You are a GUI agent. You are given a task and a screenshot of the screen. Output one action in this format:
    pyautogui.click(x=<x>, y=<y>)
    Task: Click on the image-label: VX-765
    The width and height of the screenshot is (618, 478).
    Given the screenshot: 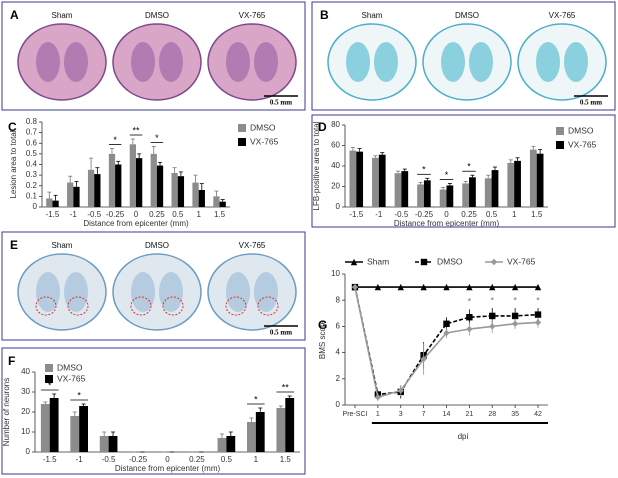 What is the action you would take?
    pyautogui.click(x=562, y=15)
    